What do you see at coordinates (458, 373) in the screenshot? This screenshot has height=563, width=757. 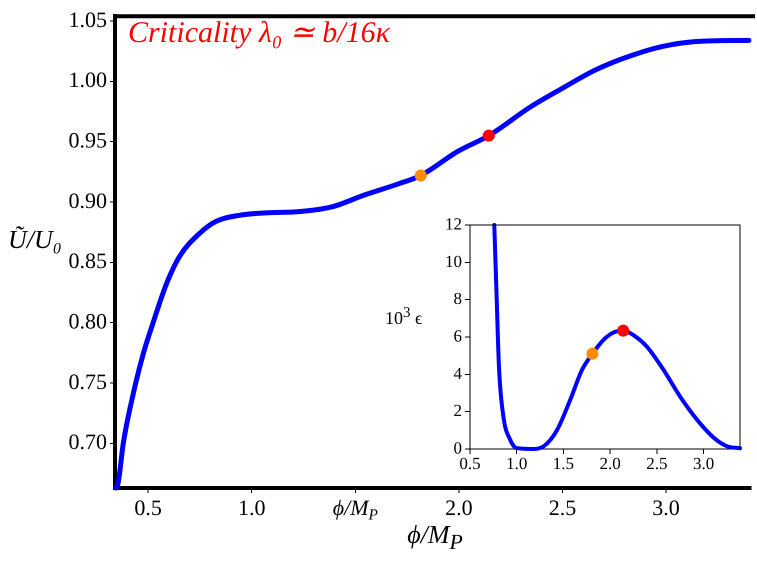 I see `y-tick-label: 4` at bounding box center [458, 373].